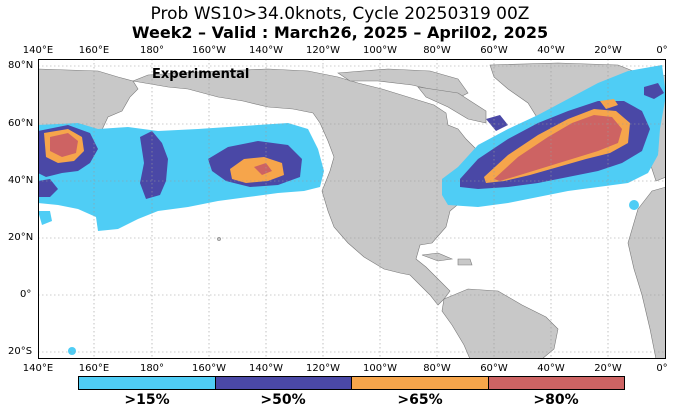  I want to click on lon-tick-bottom-160E: 160°E, so click(94, 368).